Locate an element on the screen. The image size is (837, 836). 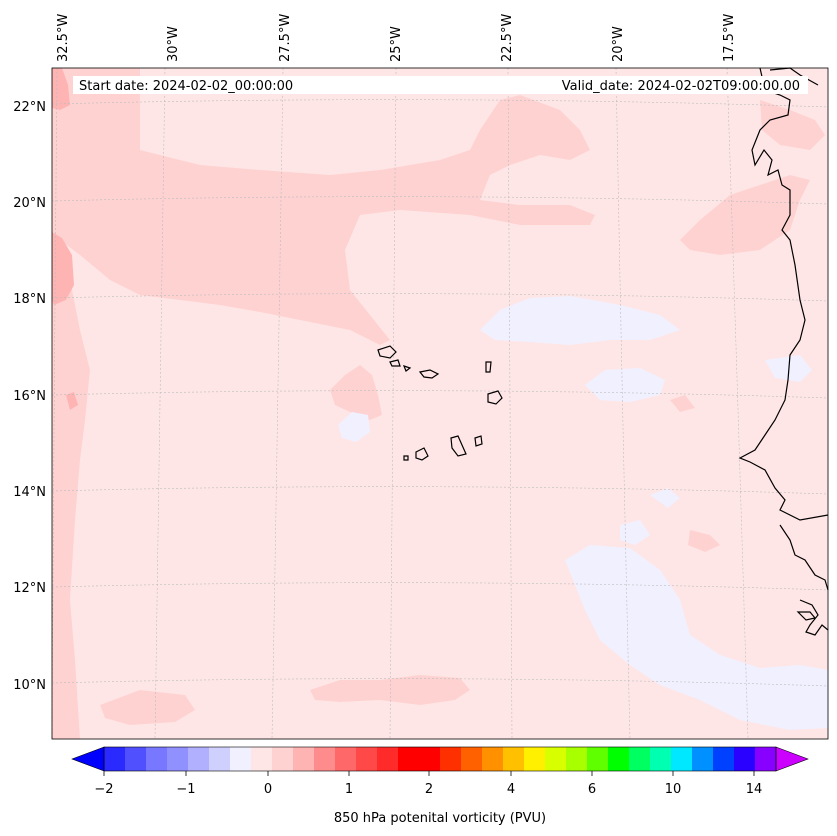
latitude-labels: 22°N 20°N 18°N 16°N 14°N 12°N 10°N is located at coordinates (29, 396).